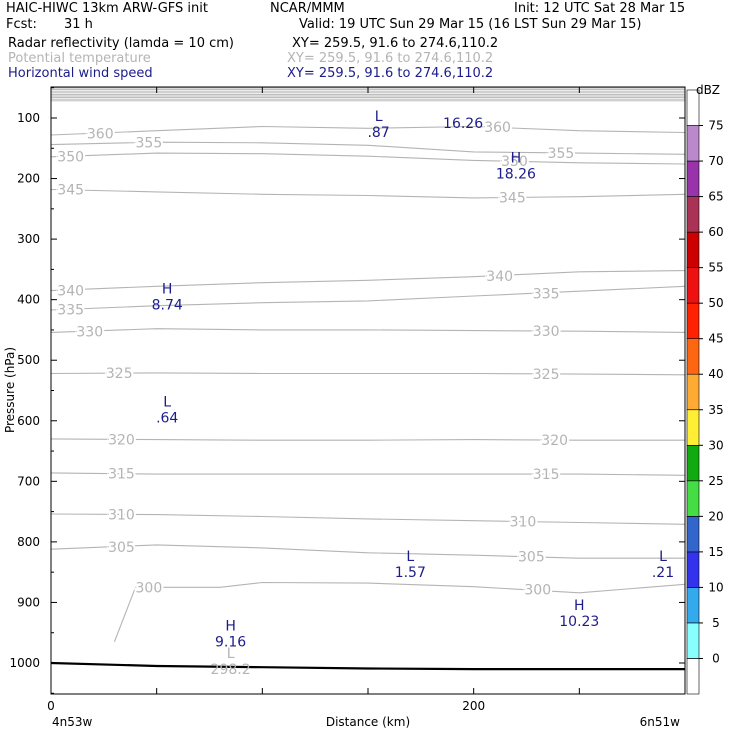 Image resolution: width=740 pixels, height=740 pixels. What do you see at coordinates (28, 239) in the screenshot?
I see `y-tick-label: 300` at bounding box center [28, 239].